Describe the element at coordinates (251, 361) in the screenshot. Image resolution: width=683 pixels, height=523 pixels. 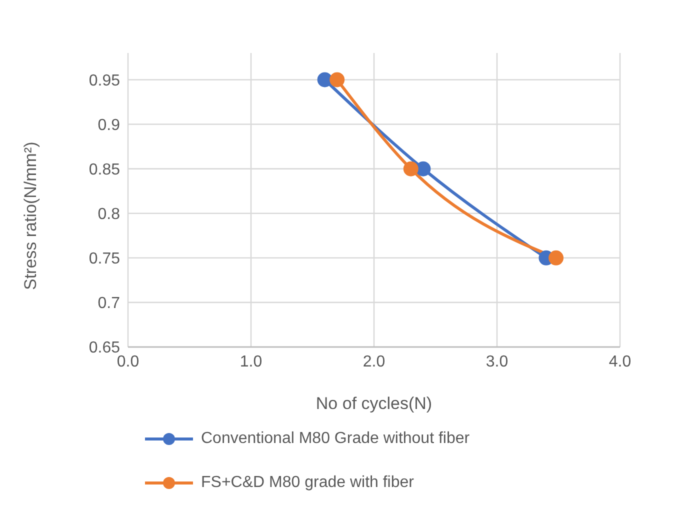
I see `x-tick-label: 1.0` at that location.